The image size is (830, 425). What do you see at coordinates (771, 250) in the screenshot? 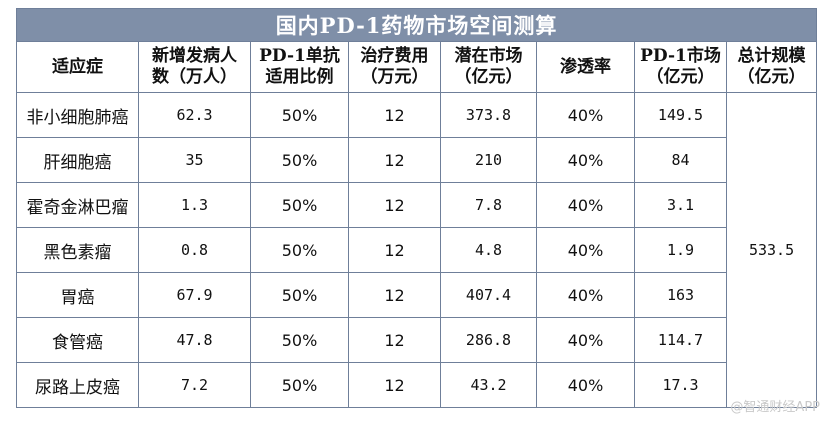
I see `cell-total-scale: 533.5` at bounding box center [771, 250].